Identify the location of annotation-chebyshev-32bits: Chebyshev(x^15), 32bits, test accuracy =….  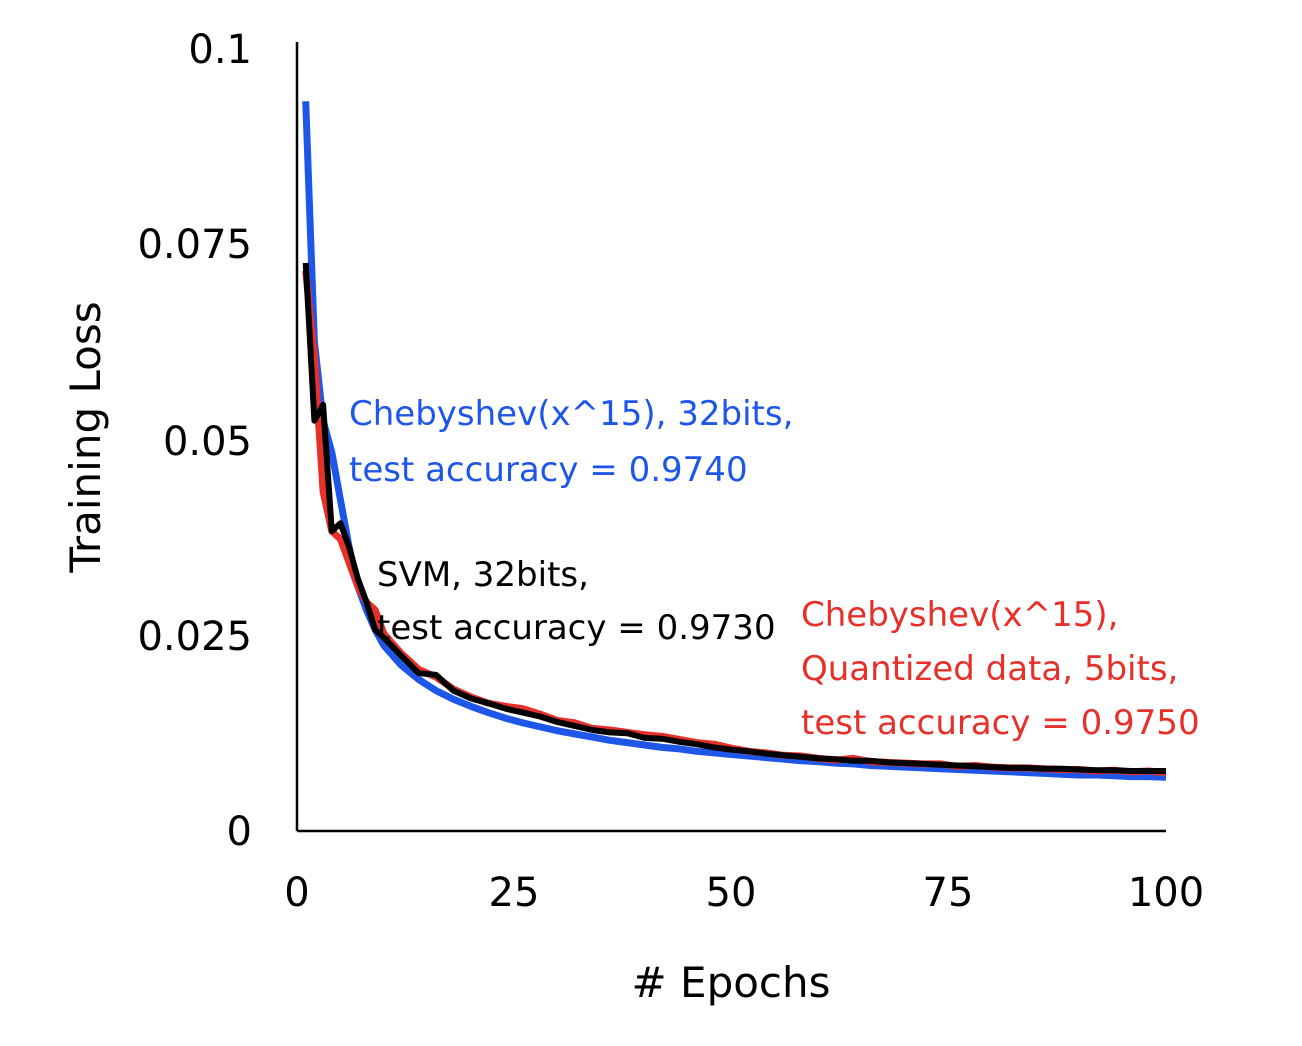
(576, 442).